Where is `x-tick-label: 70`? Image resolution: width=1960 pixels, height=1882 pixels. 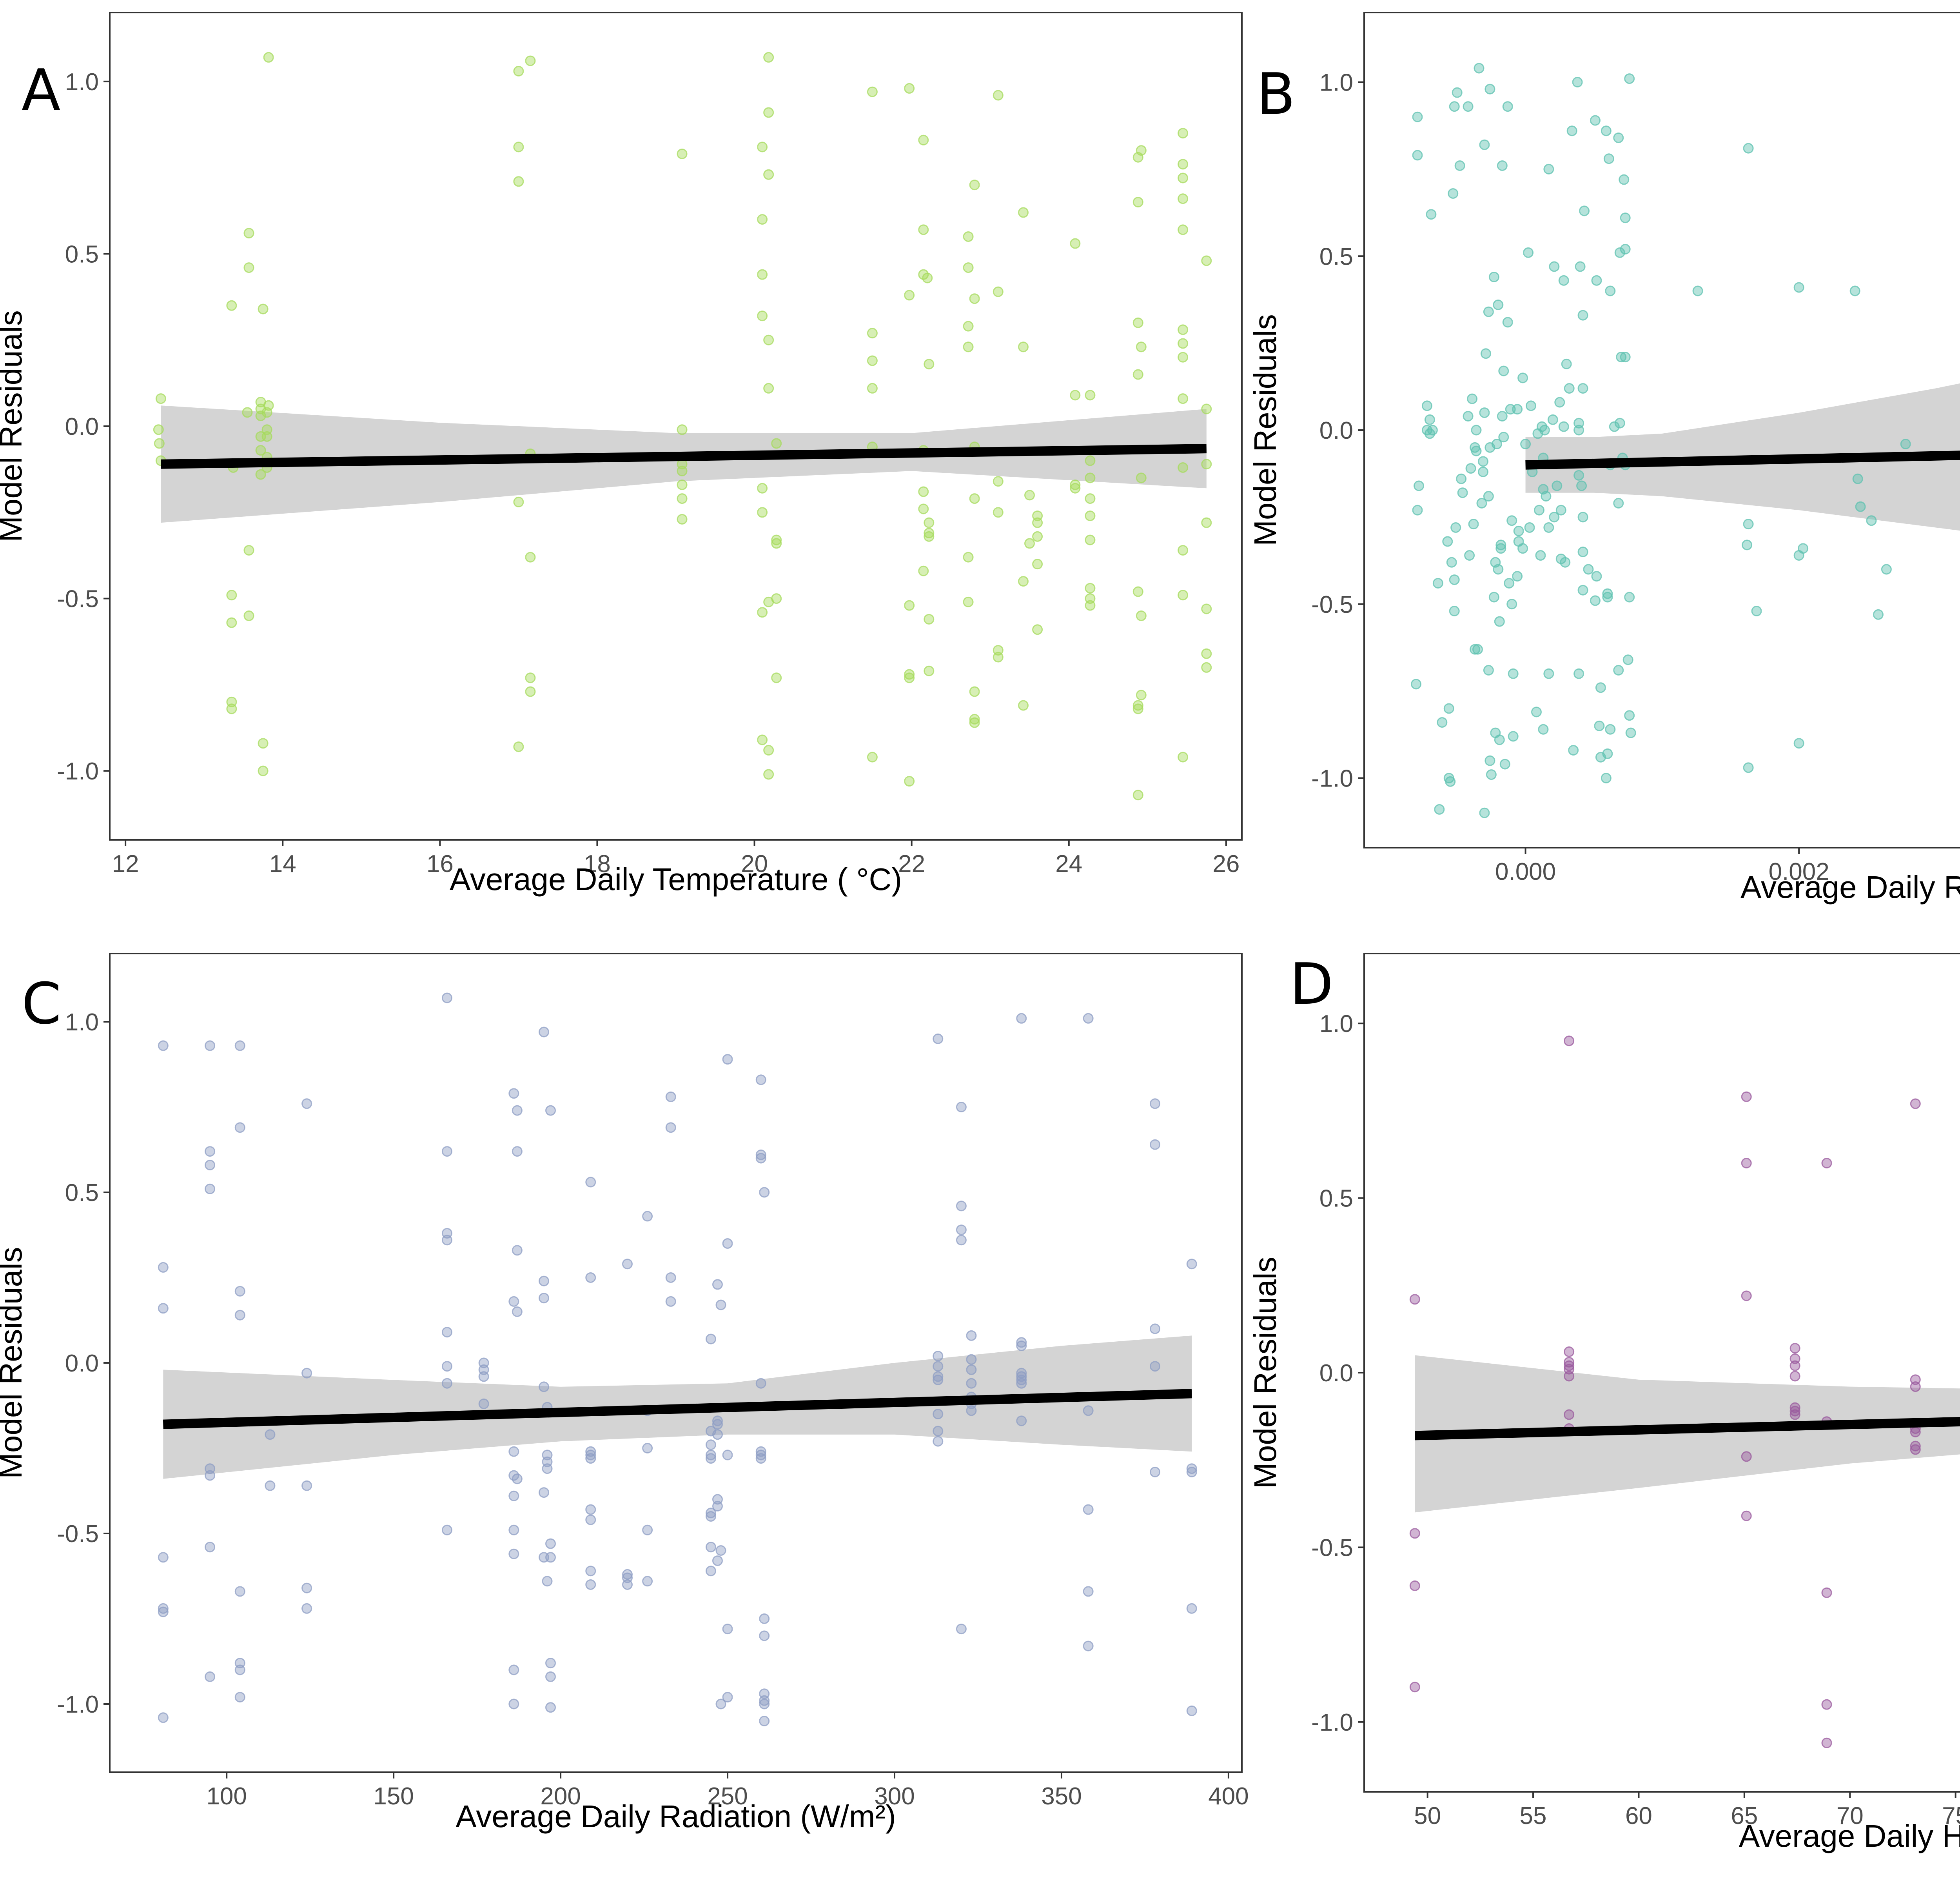 x-tick-label: 70 is located at coordinates (1850, 1815).